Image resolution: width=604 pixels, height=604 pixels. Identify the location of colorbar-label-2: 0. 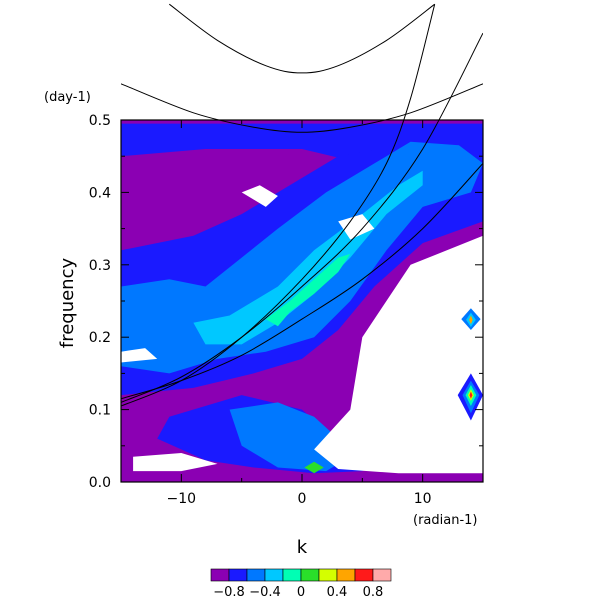
(301, 592).